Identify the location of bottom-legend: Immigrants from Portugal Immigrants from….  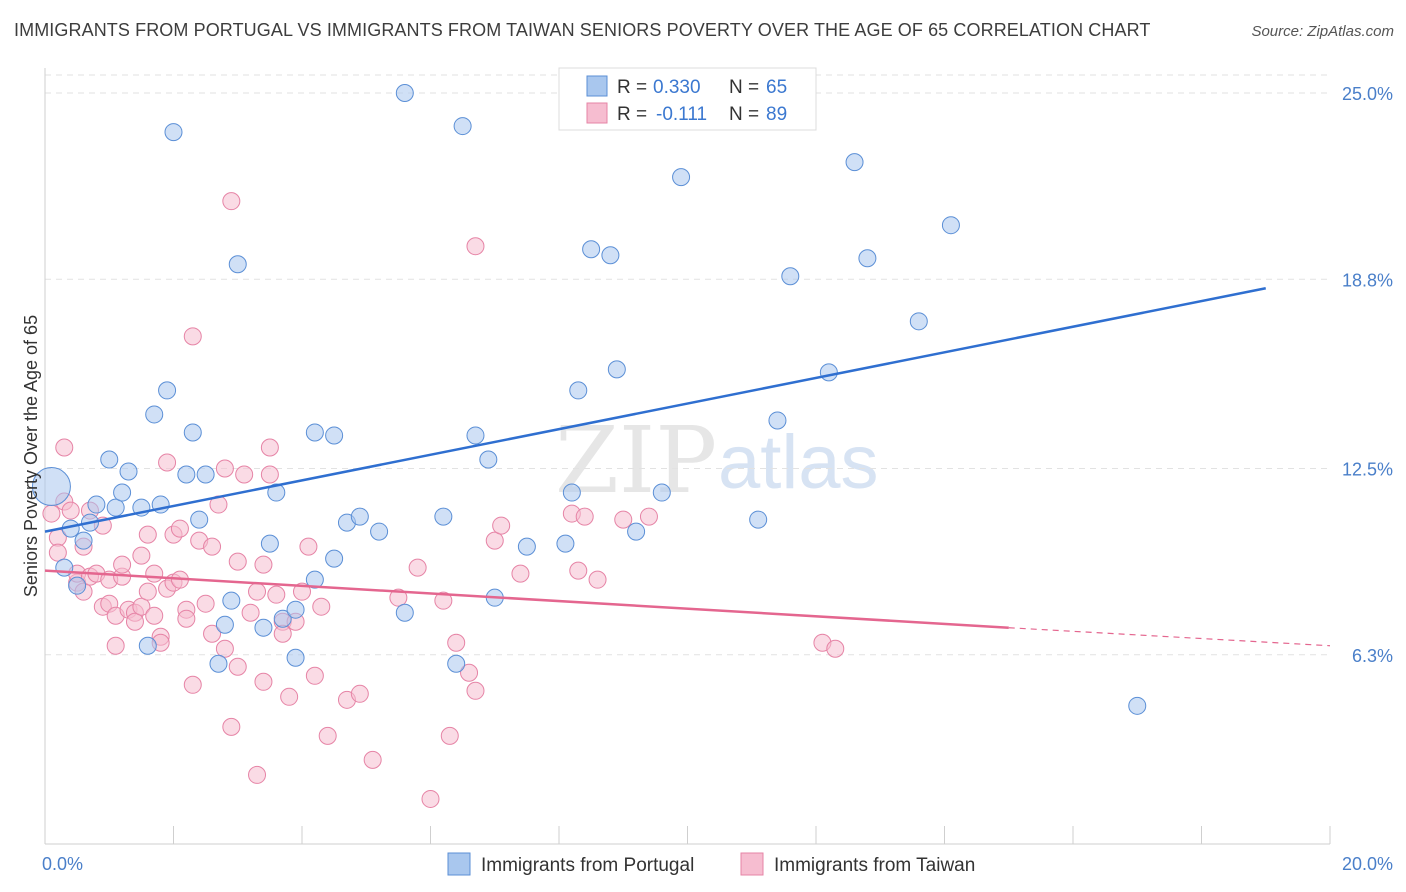
(711, 864).